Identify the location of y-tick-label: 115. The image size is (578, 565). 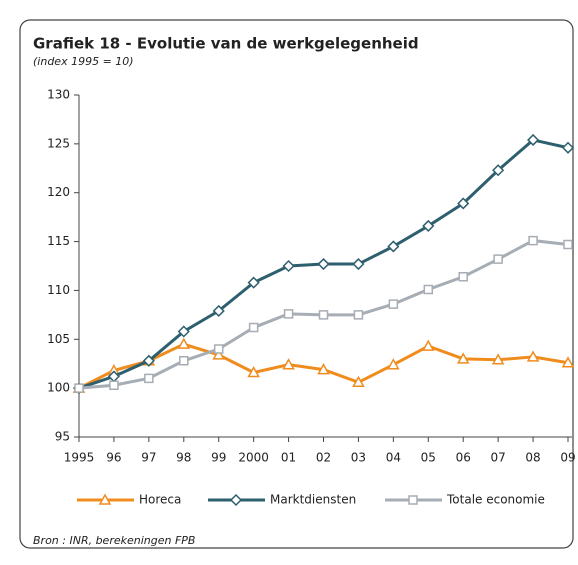
(58, 241).